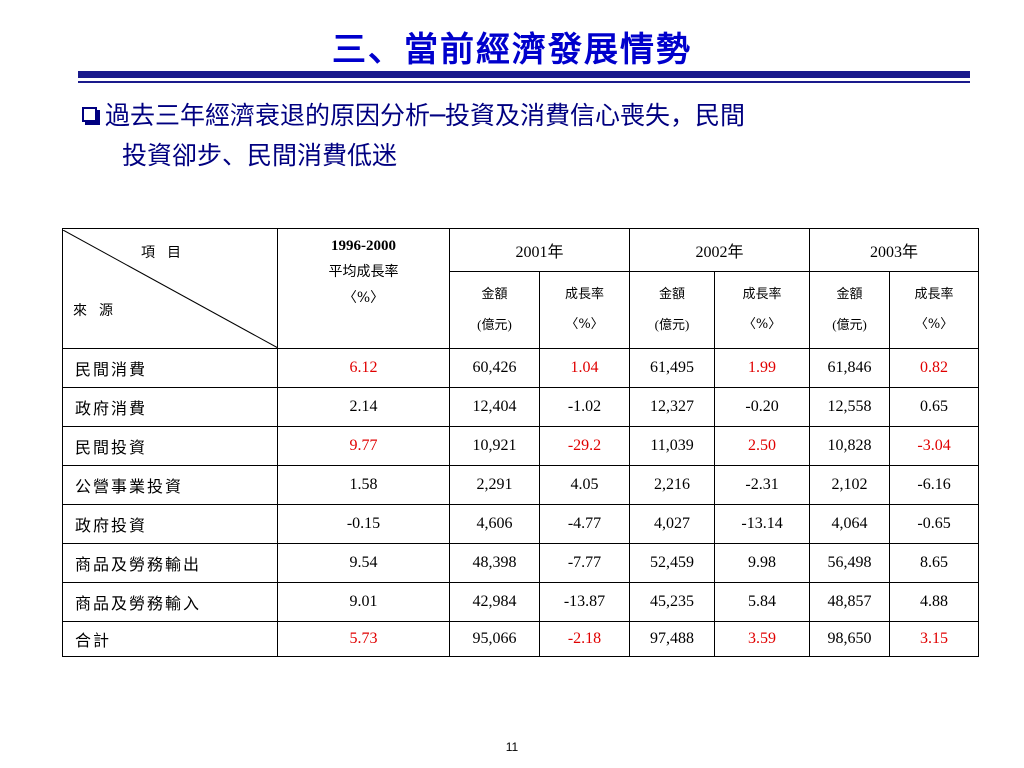 The image size is (1024, 768). Describe the element at coordinates (512, 50) in the screenshot. I see `slide-title: 三、當前經濟發展情勢` at that location.